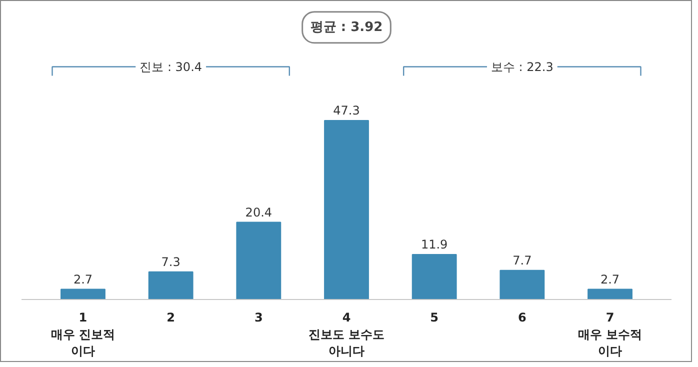 This screenshot has width=698, height=367. What do you see at coordinates (522, 67) in the screenshot?
I see `text: 보수 : 22.3` at bounding box center [522, 67].